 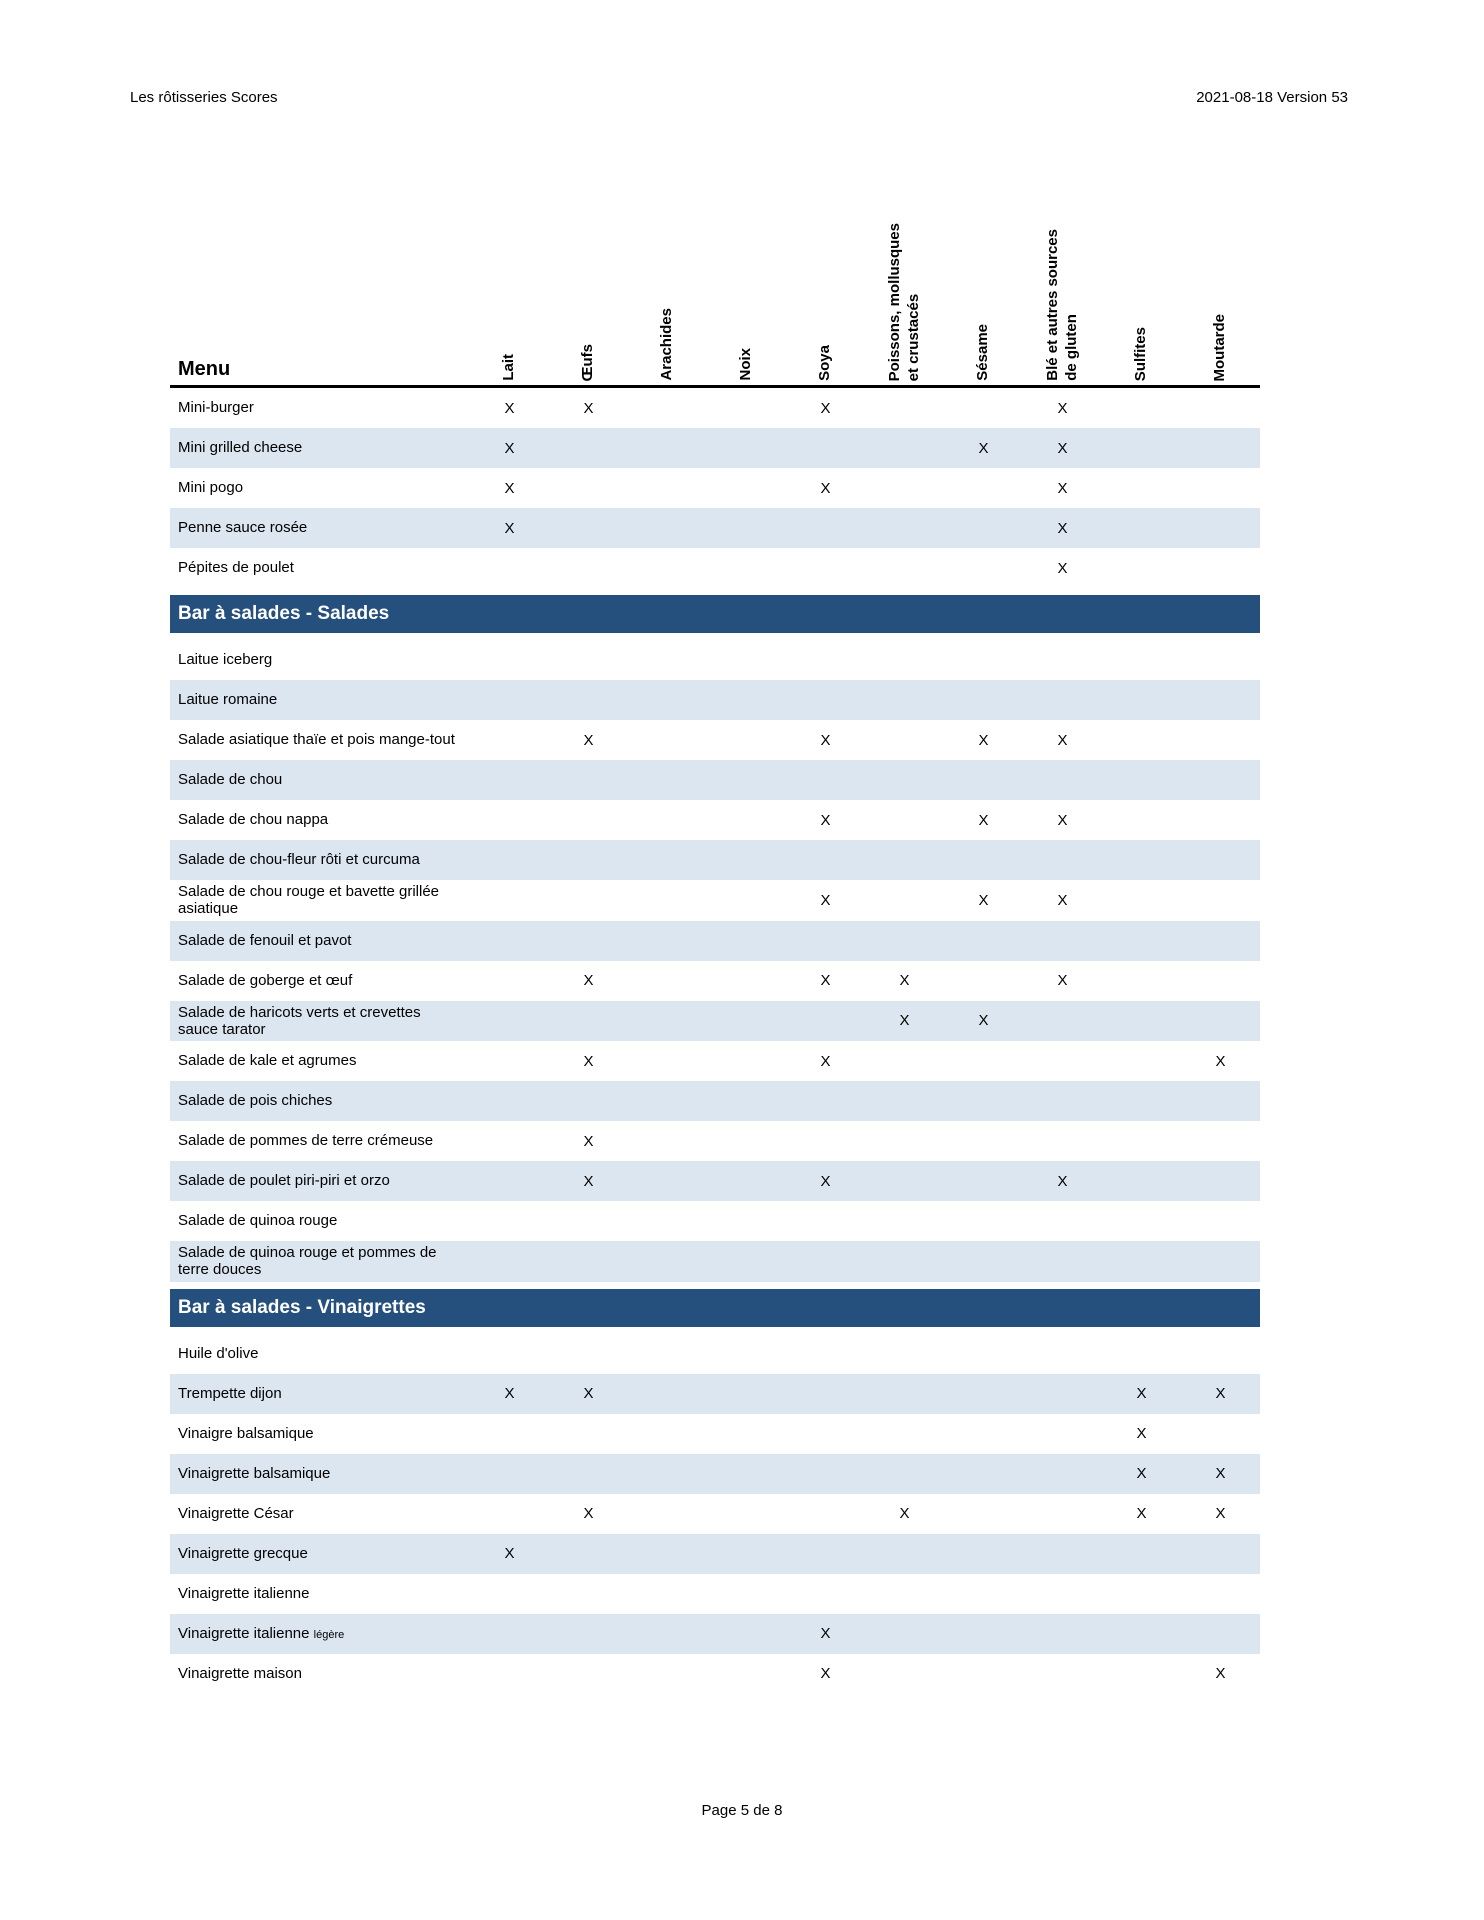 I want to click on table-row: Vinaigrette italienne, so click(x=715, y=1594).